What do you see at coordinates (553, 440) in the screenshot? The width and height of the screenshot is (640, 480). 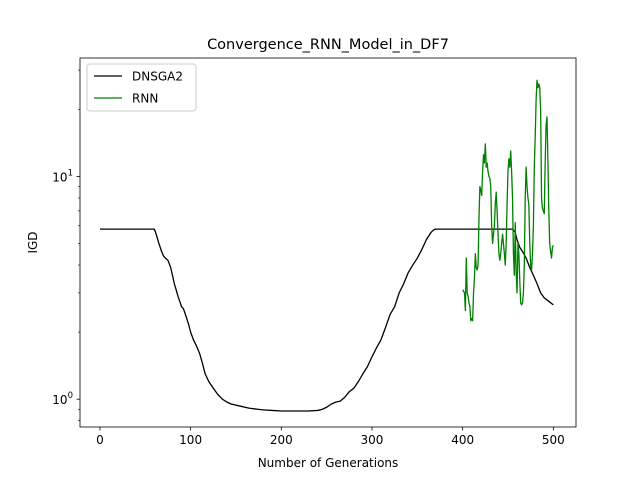 I see `x-tick-label: 500` at bounding box center [553, 440].